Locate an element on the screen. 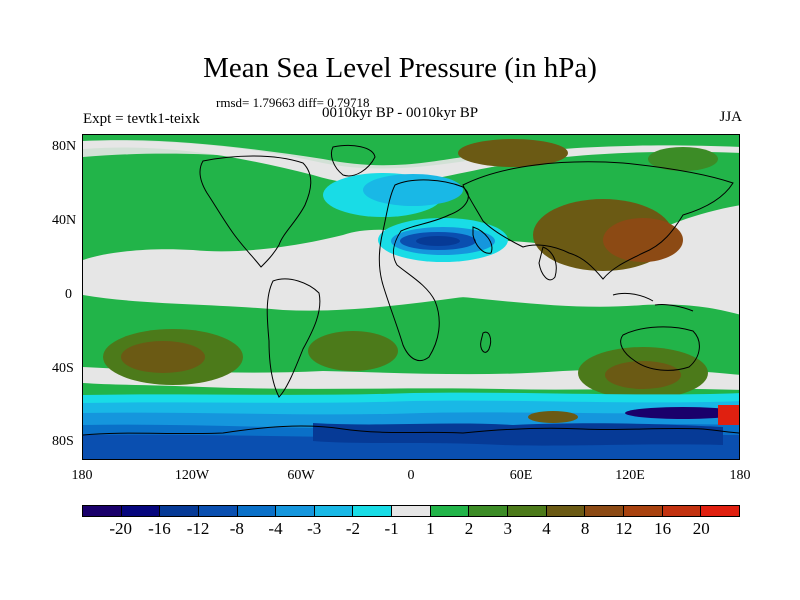  colorbar-label: -20 is located at coordinates (121, 528).